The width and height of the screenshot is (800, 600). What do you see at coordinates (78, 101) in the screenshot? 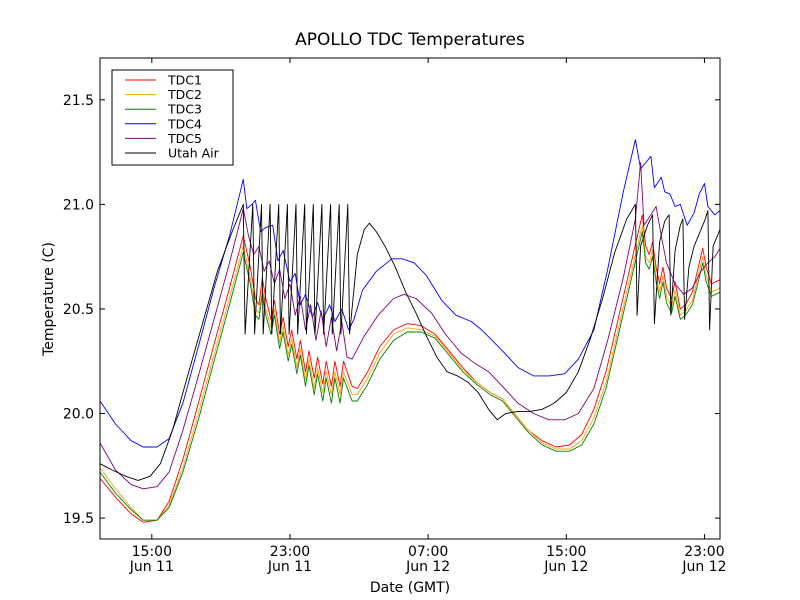
I see `y-tick-label: 21.5` at bounding box center [78, 101].